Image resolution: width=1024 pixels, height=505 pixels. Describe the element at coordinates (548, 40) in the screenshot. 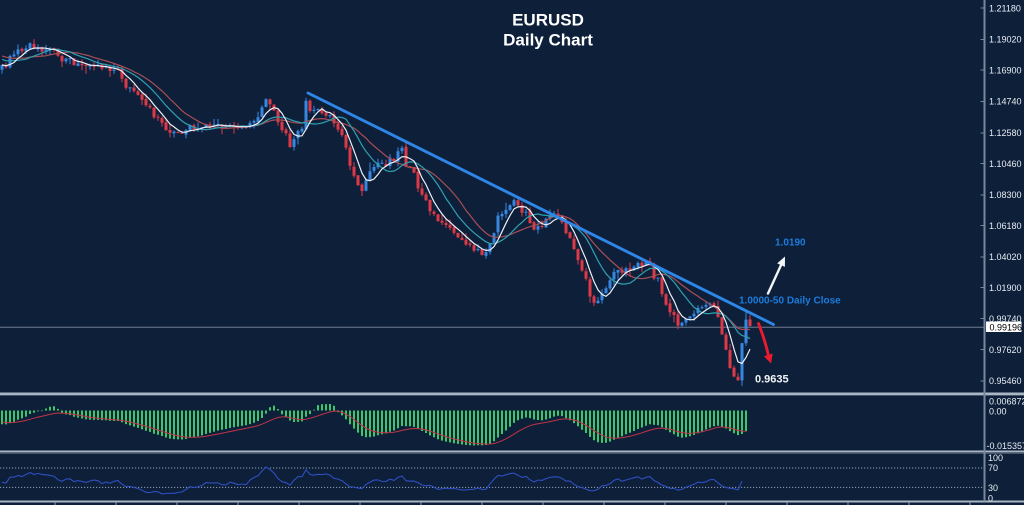

I see `svg-text: Daily Chart` at that location.